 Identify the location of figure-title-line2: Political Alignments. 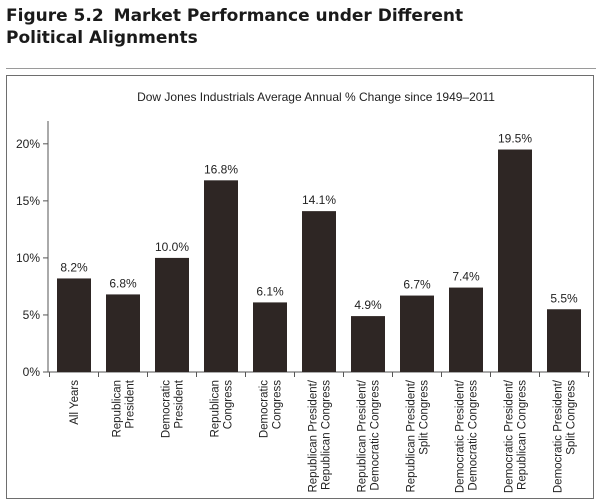
(102, 38).